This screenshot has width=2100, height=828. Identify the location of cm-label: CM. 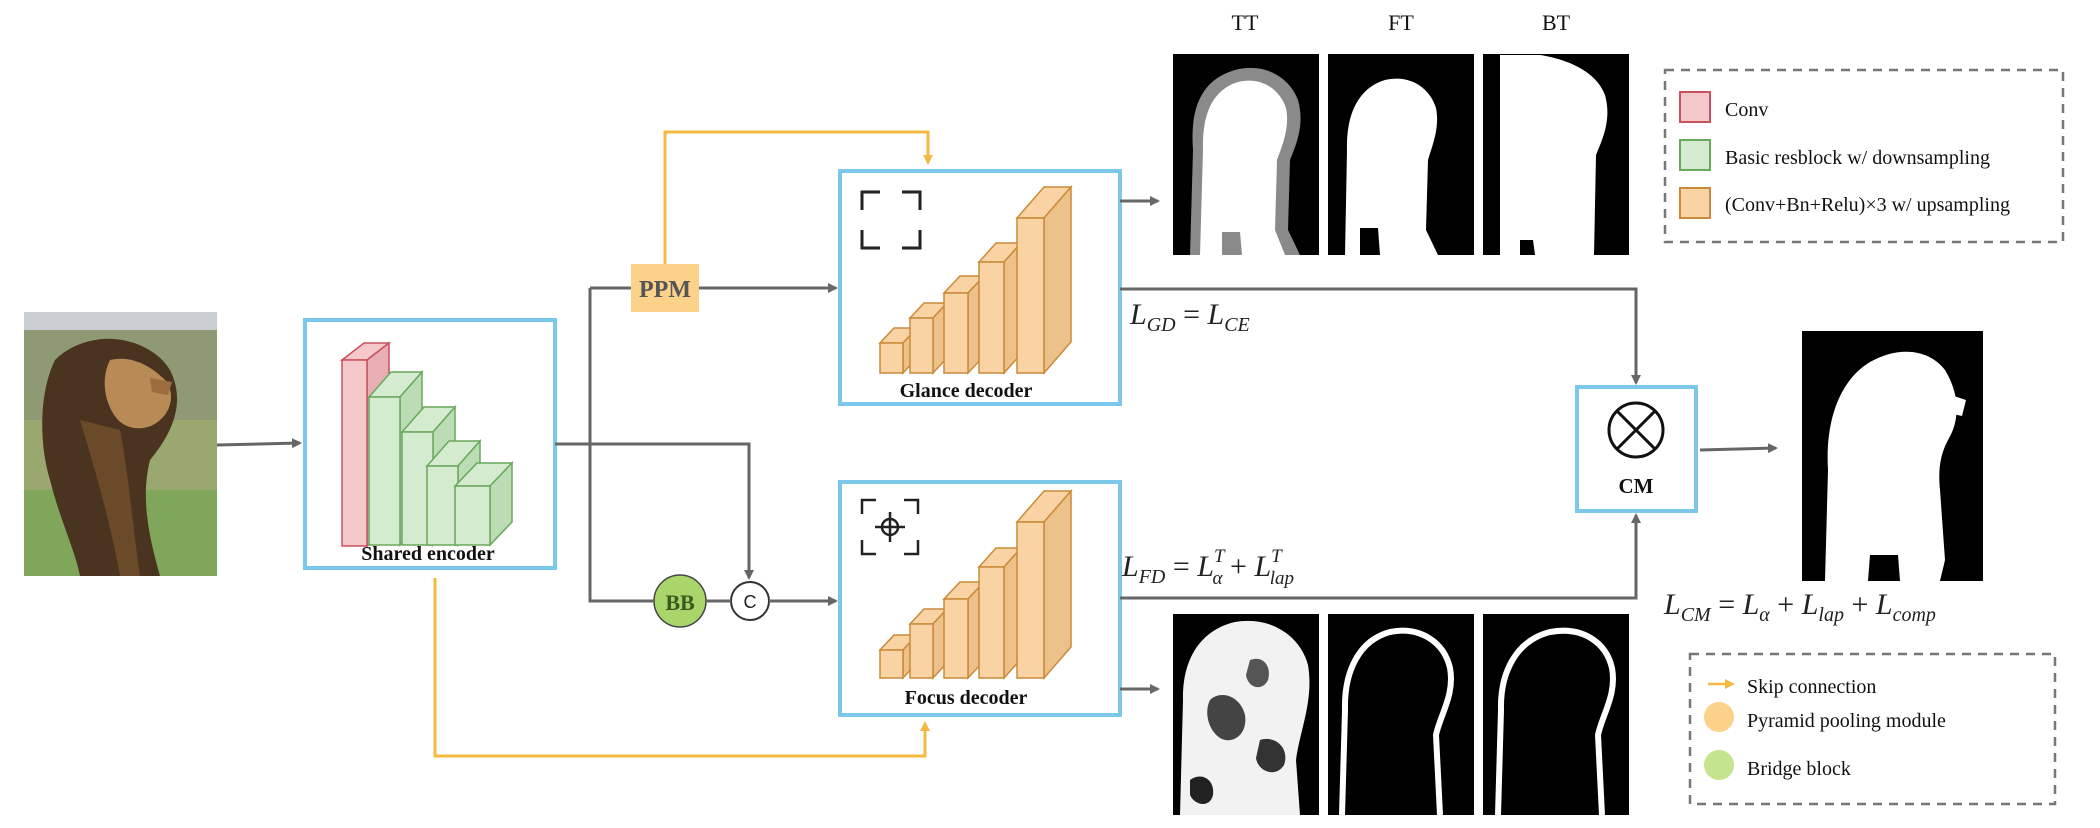
(1636, 486).